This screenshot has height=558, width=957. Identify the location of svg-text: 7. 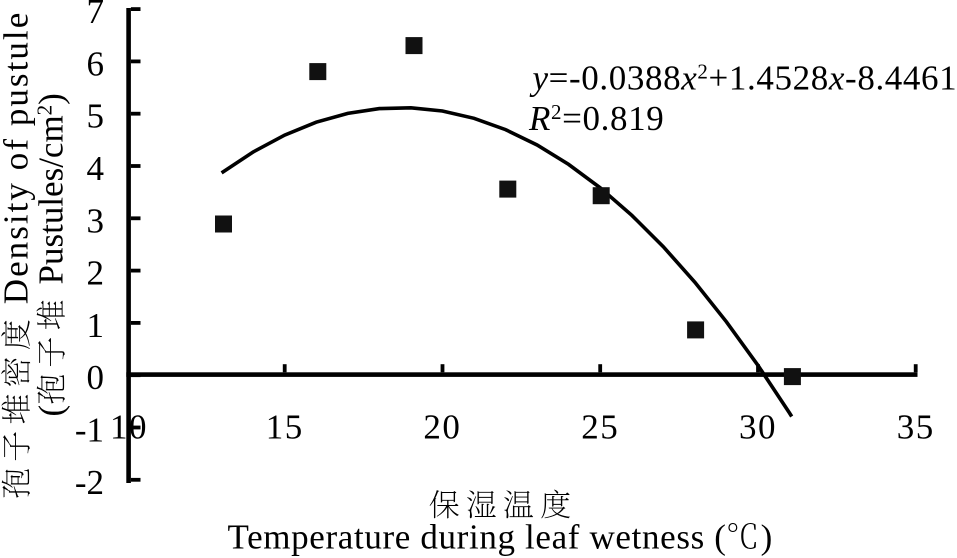
(96, 15).